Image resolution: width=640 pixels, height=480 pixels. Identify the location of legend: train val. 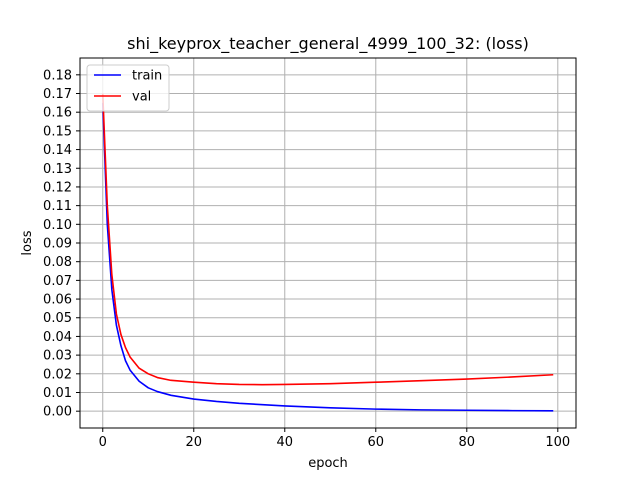
(128, 88).